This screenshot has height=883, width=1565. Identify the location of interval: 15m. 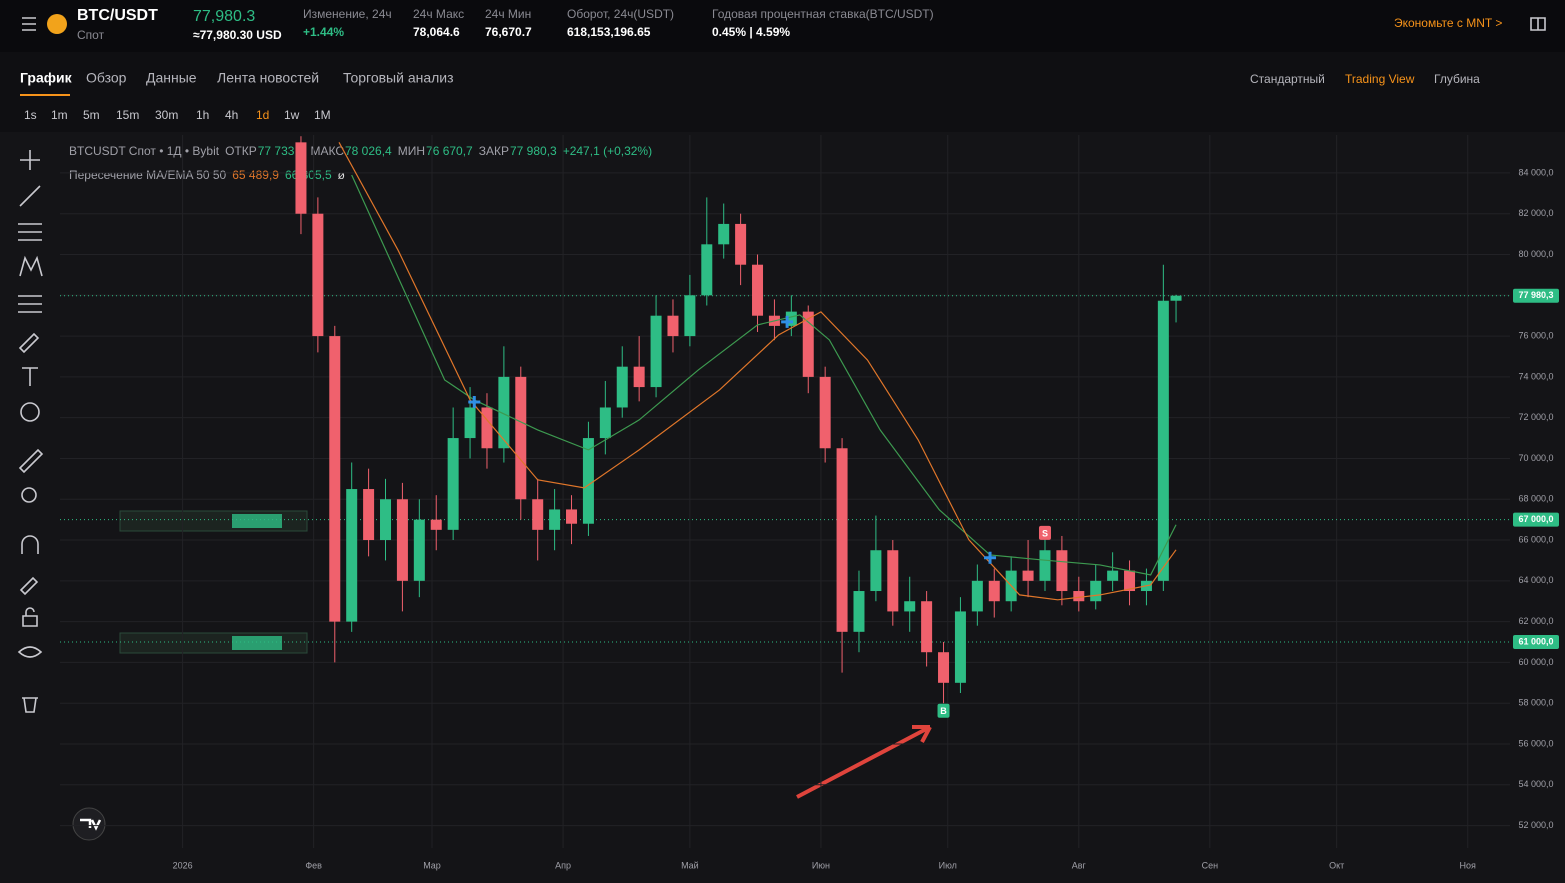
(127, 115).